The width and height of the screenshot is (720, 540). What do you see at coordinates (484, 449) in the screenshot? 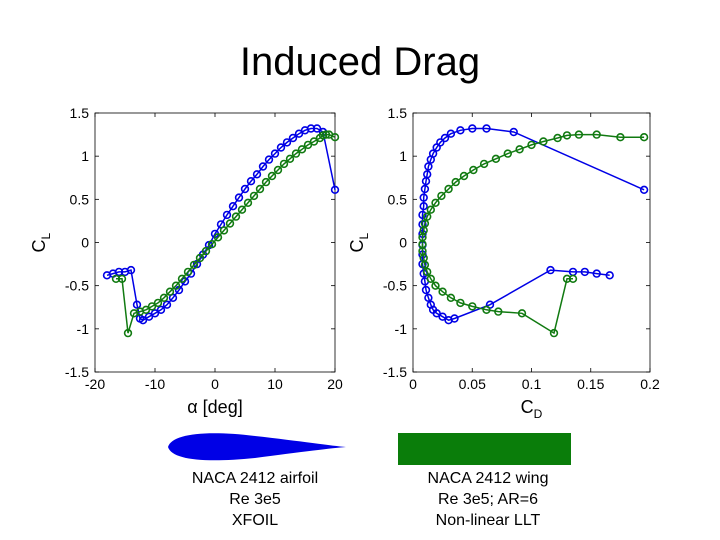
I see `wing-planform` at bounding box center [484, 449].